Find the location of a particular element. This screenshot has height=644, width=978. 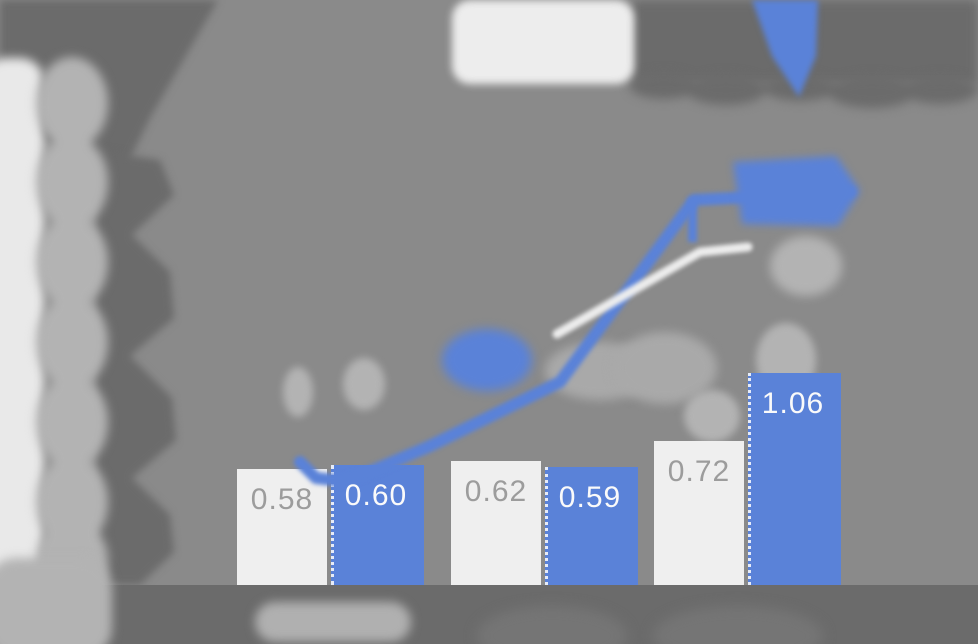

y-axis-labels-blob-light is located at coordinates (22, 320).